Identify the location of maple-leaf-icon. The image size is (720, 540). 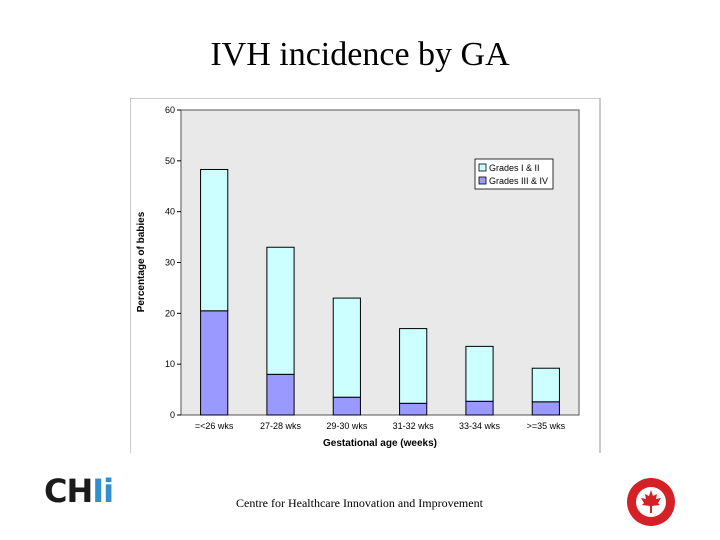
(651, 501).